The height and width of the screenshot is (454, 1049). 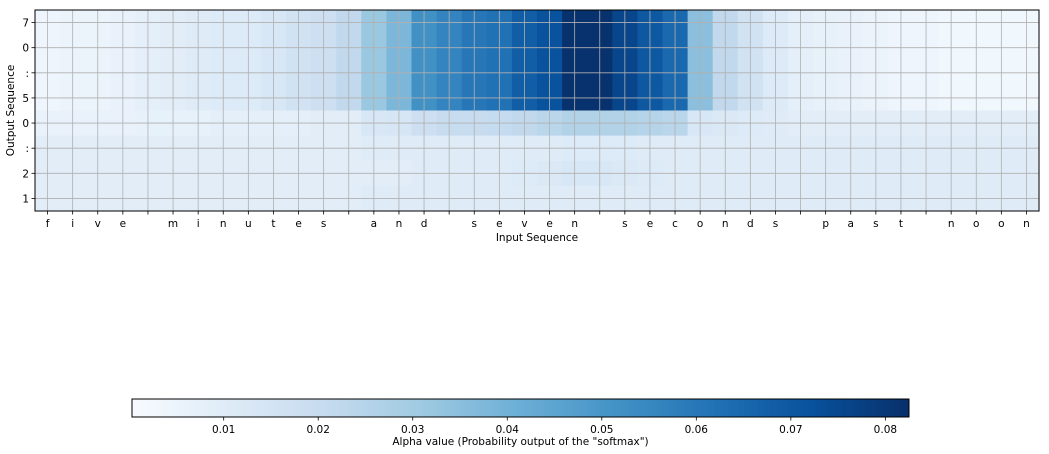 I want to click on x-tick-label: m, so click(x=173, y=224).